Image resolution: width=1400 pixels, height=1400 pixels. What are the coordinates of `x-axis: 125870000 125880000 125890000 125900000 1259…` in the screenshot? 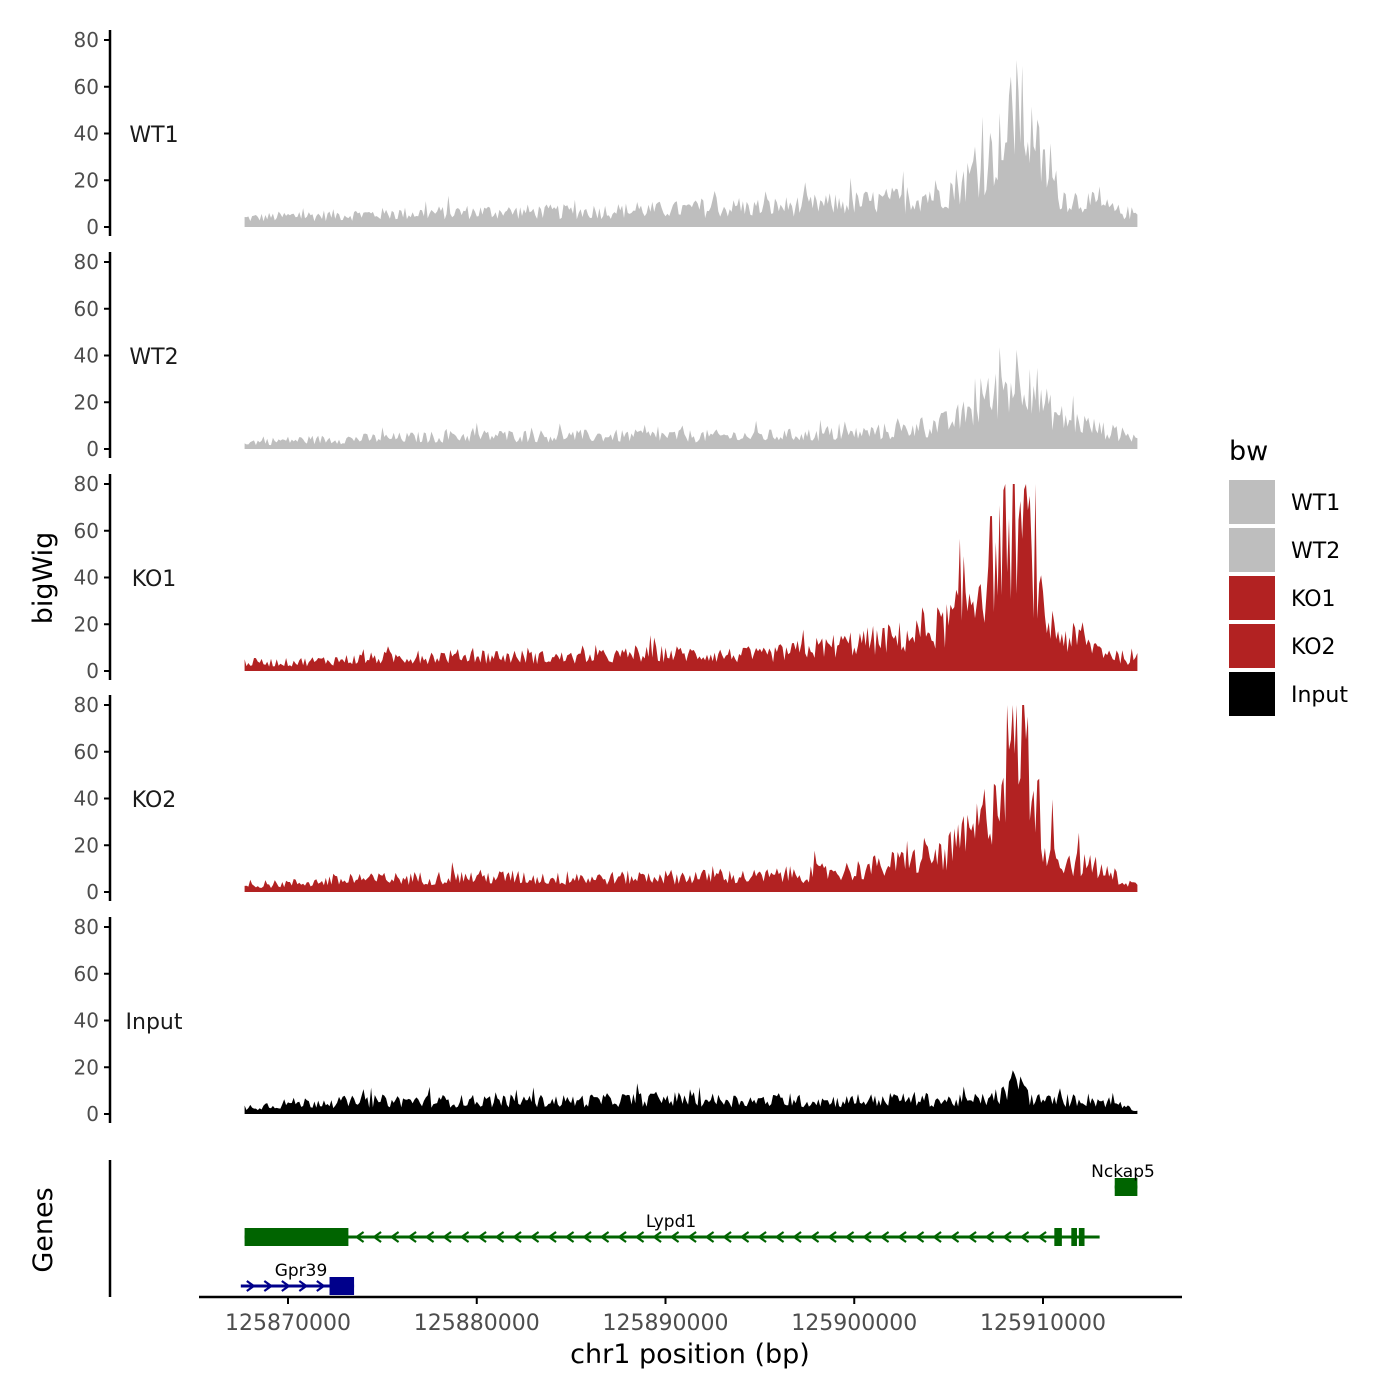 It's located at (690, 1315).